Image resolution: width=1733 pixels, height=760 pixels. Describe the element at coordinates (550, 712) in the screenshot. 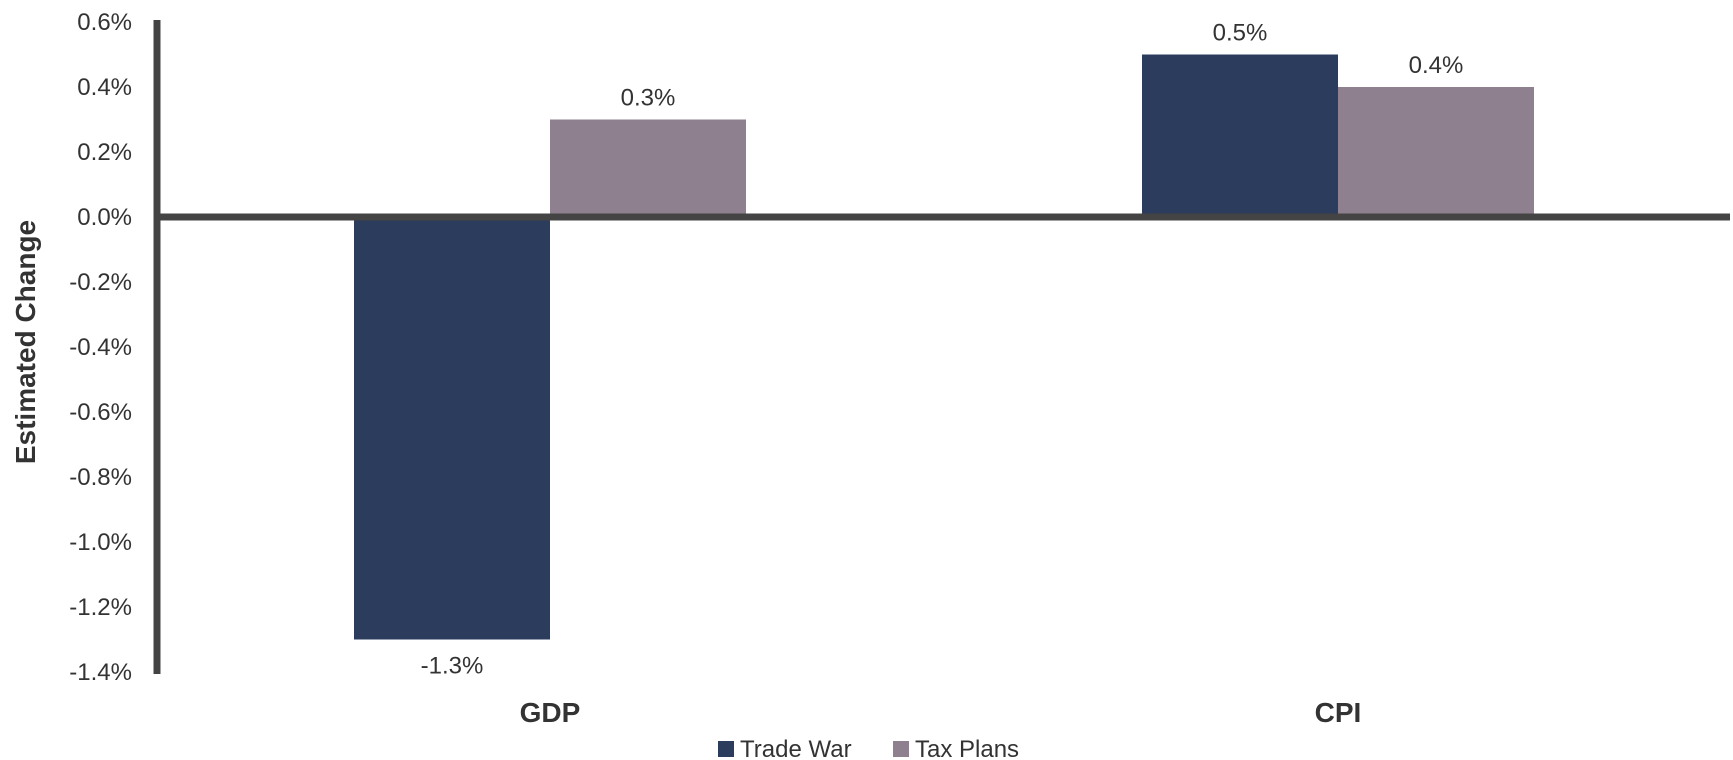

I see `category-label: GDP` at that location.